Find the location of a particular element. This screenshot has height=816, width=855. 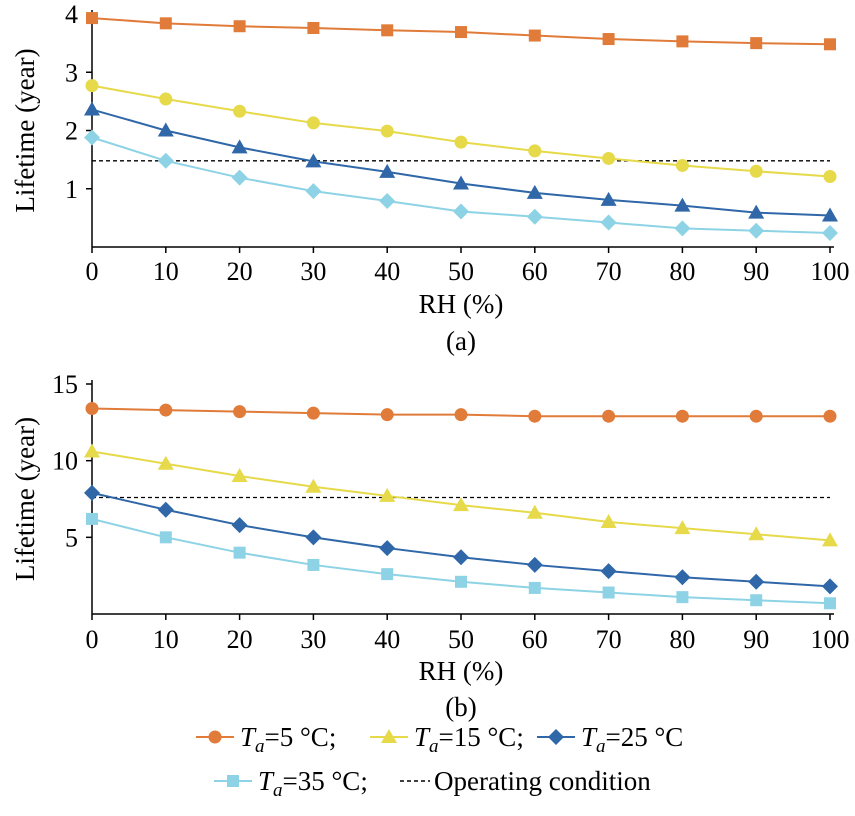

legend-item: Ta=15 °C; is located at coordinates (447, 739).